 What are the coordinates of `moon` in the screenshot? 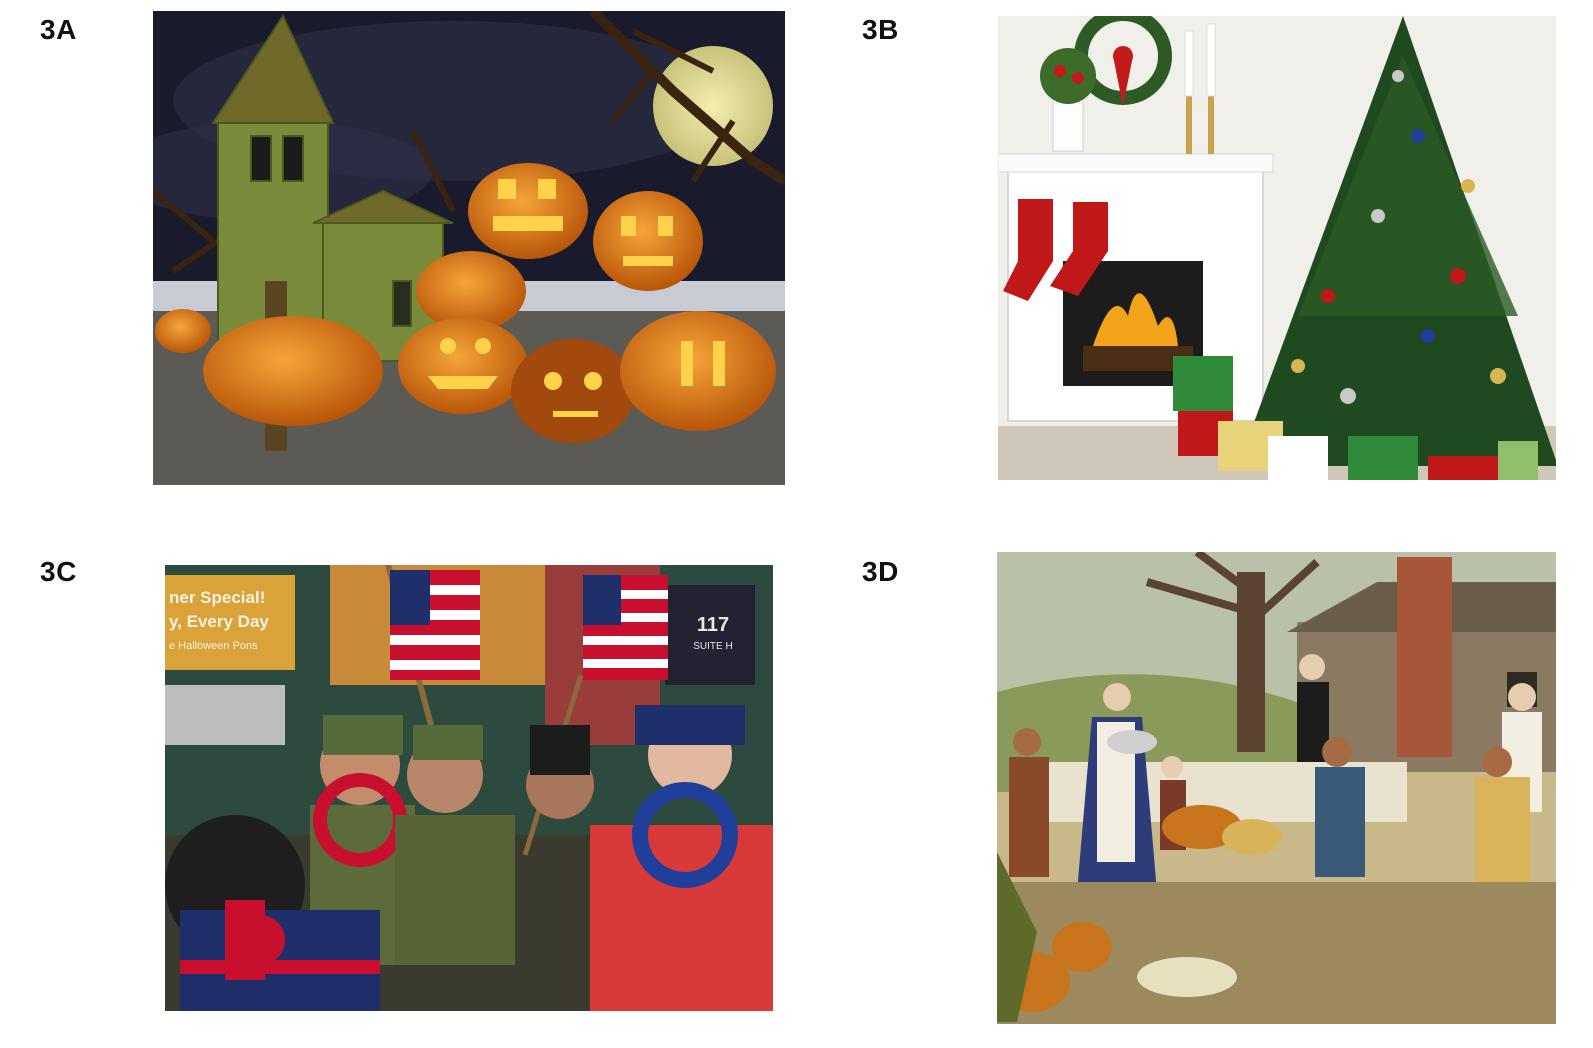 It's located at (713, 106).